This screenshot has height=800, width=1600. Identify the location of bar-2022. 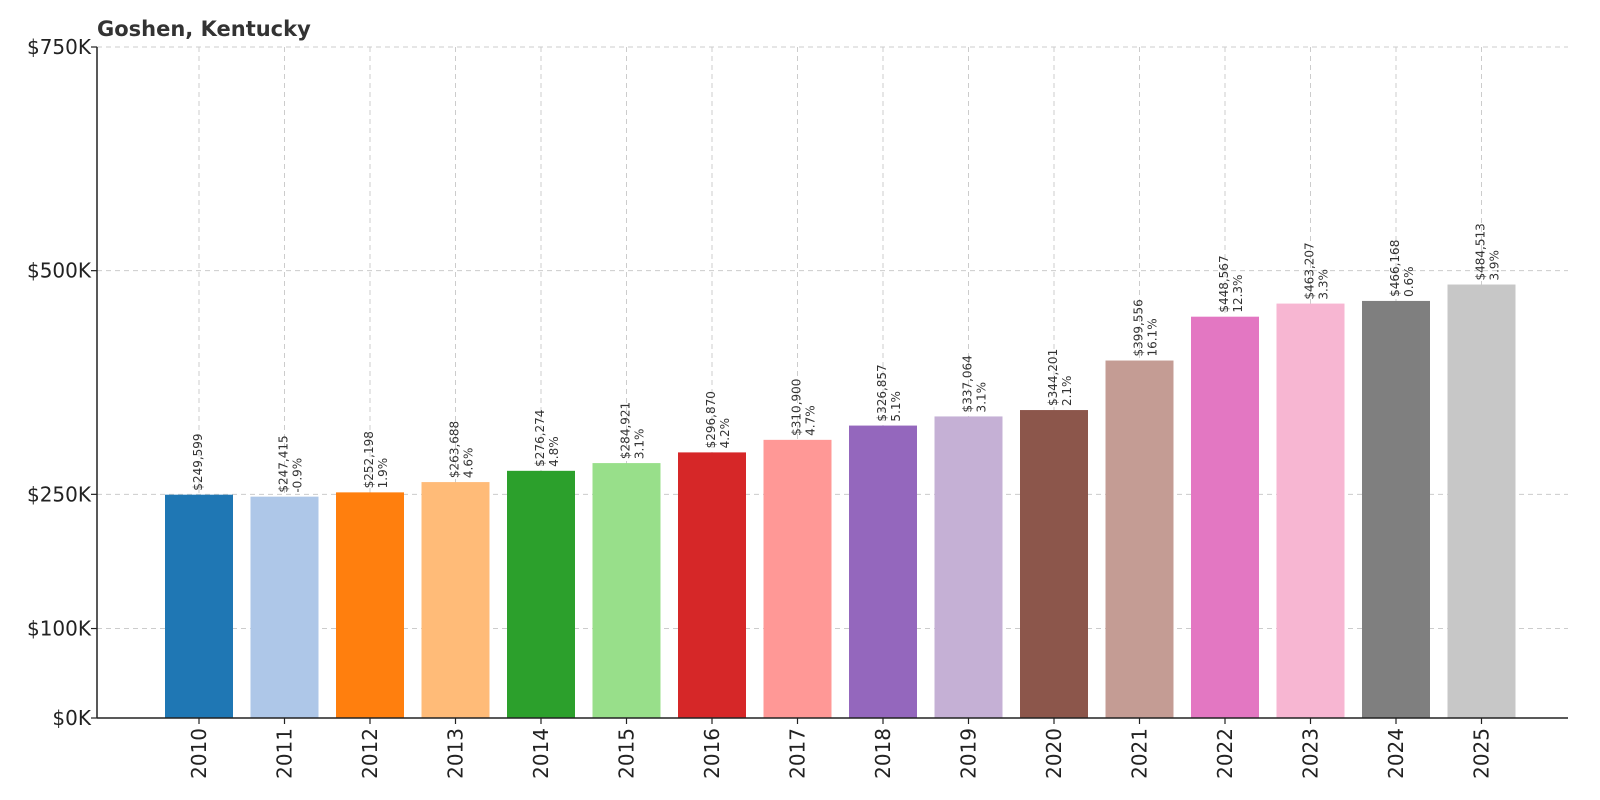
(1225, 517).